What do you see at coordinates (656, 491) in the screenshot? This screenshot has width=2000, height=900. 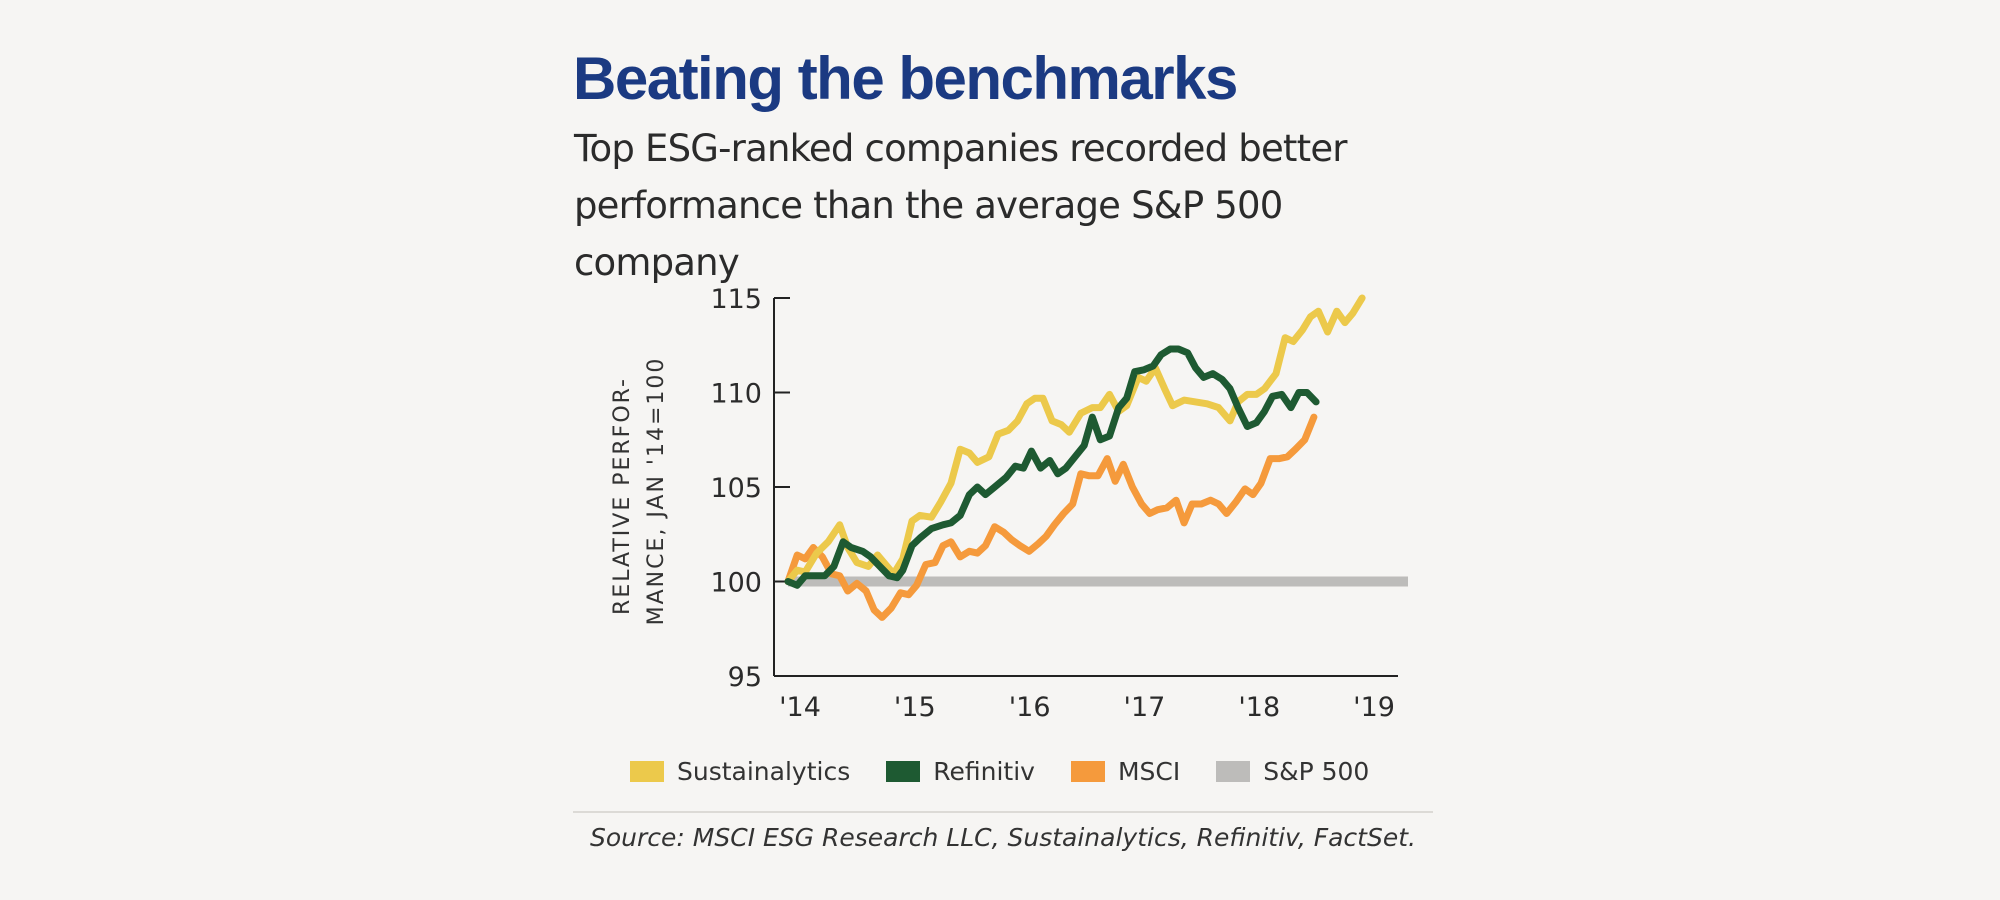 I see `y-axis-title-line-2: MANCE, JAN '14=100` at bounding box center [656, 491].